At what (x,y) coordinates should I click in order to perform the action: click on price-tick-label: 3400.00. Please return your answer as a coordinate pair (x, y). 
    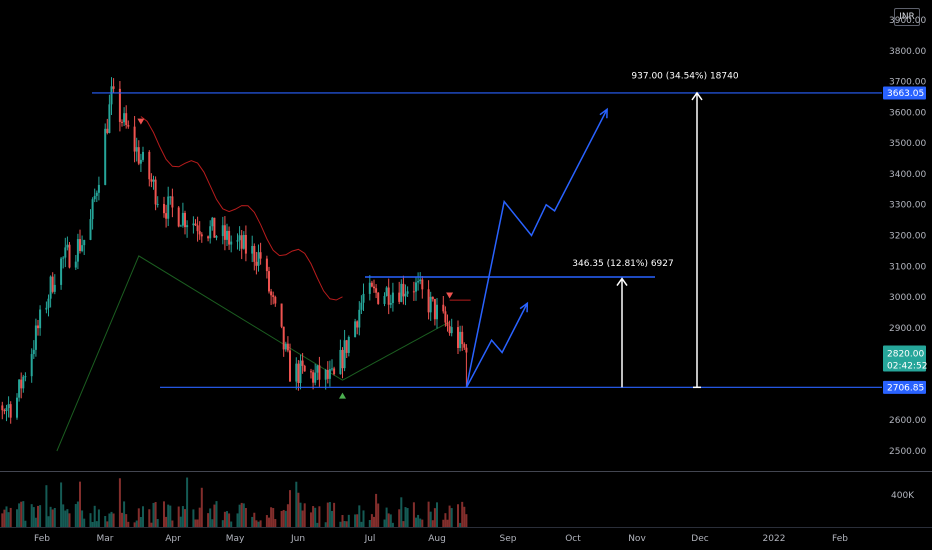
    Looking at the image, I should click on (907, 175).